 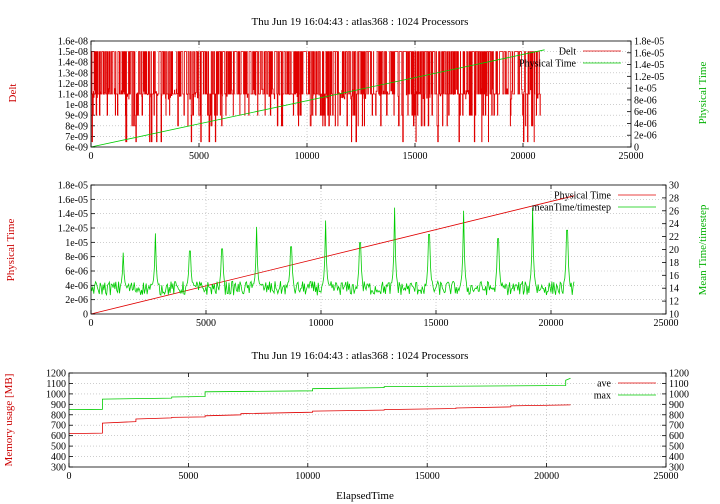 What do you see at coordinates (676, 447) in the screenshot?
I see `chart-3-y2-tick-label: 500` at bounding box center [676, 447].